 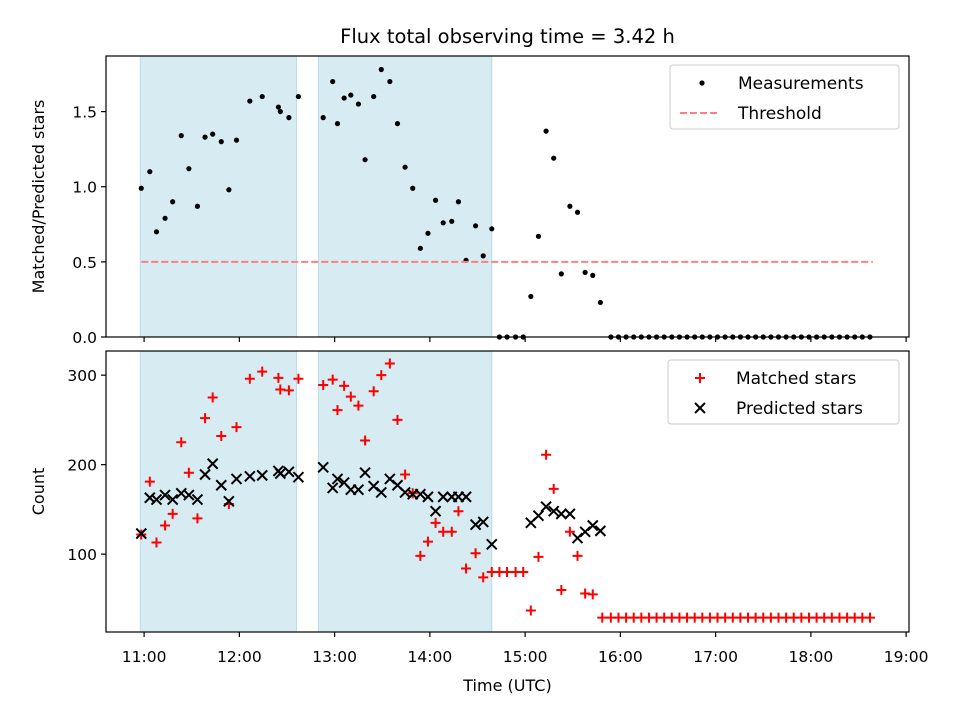 I want to click on legend-top: Measurements Threshold, so click(x=784, y=97).